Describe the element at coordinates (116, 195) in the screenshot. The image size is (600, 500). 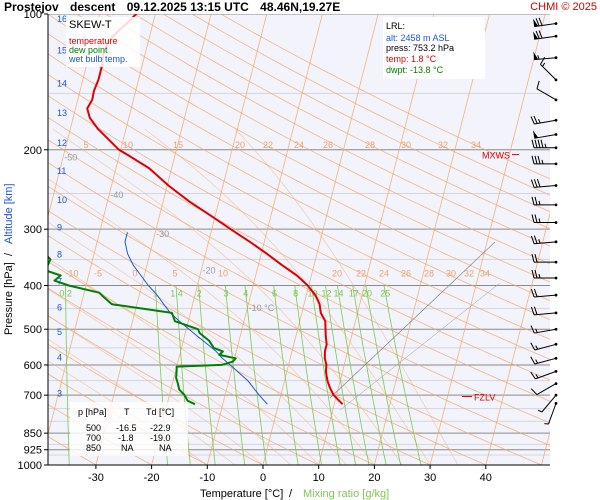
I see `isotherm-label: -40` at that location.